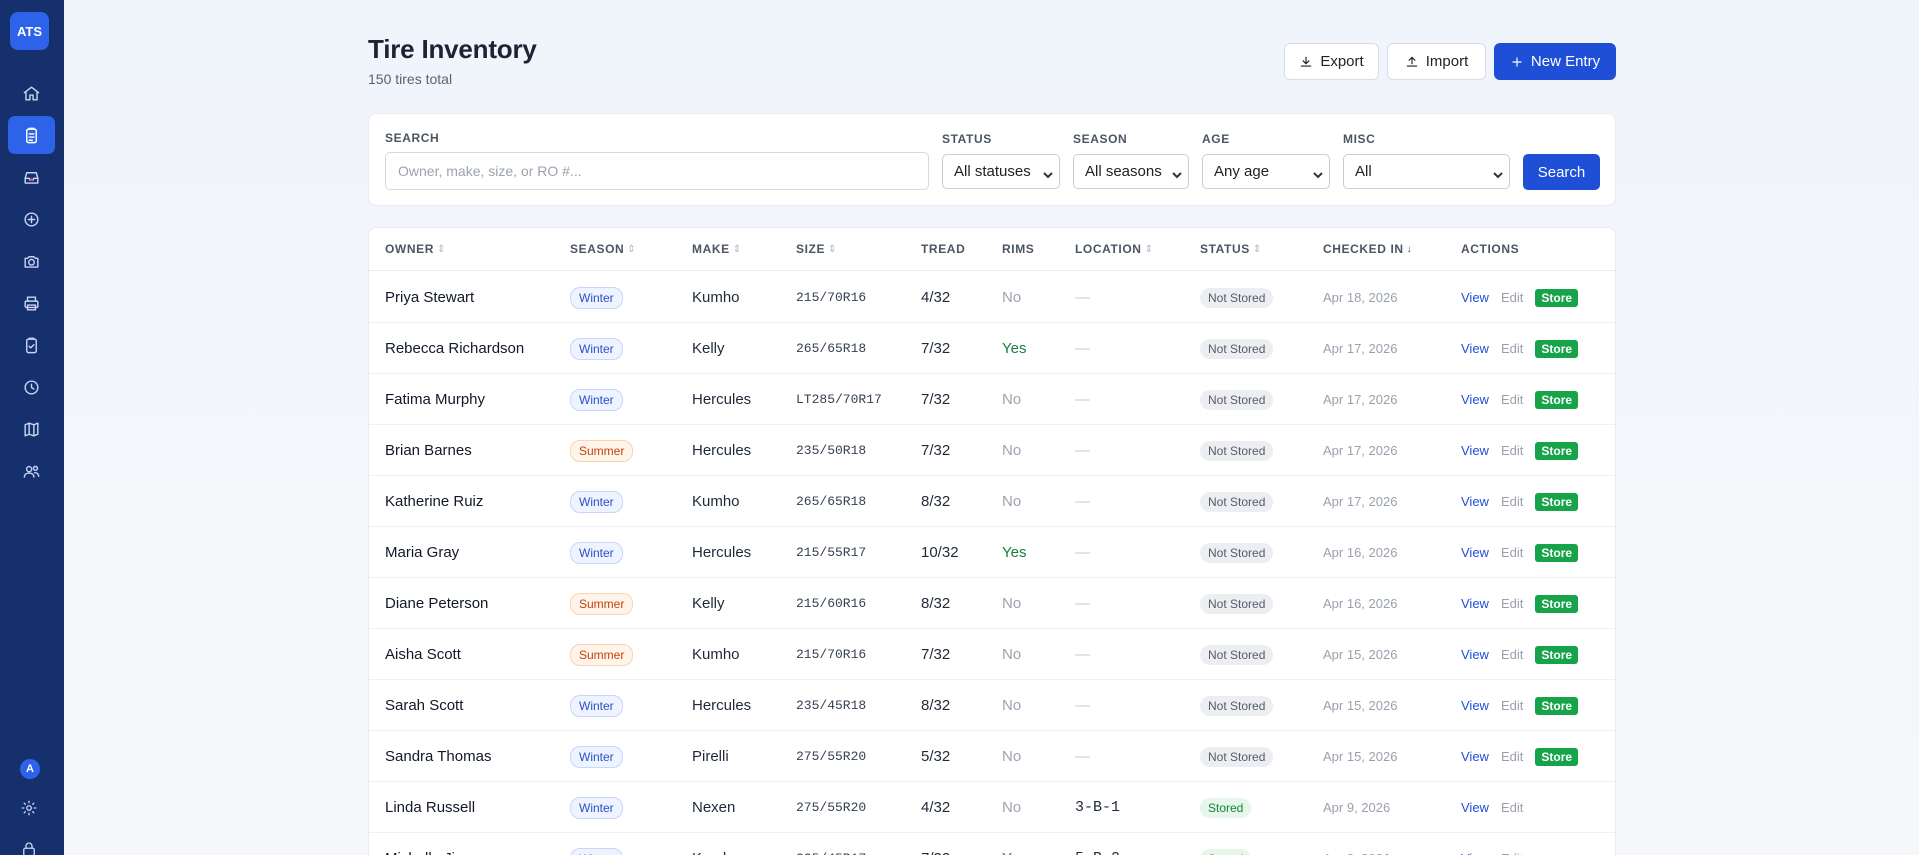  Describe the element at coordinates (940, 552) in the screenshot. I see `cell-tread: 10/32` at that location.